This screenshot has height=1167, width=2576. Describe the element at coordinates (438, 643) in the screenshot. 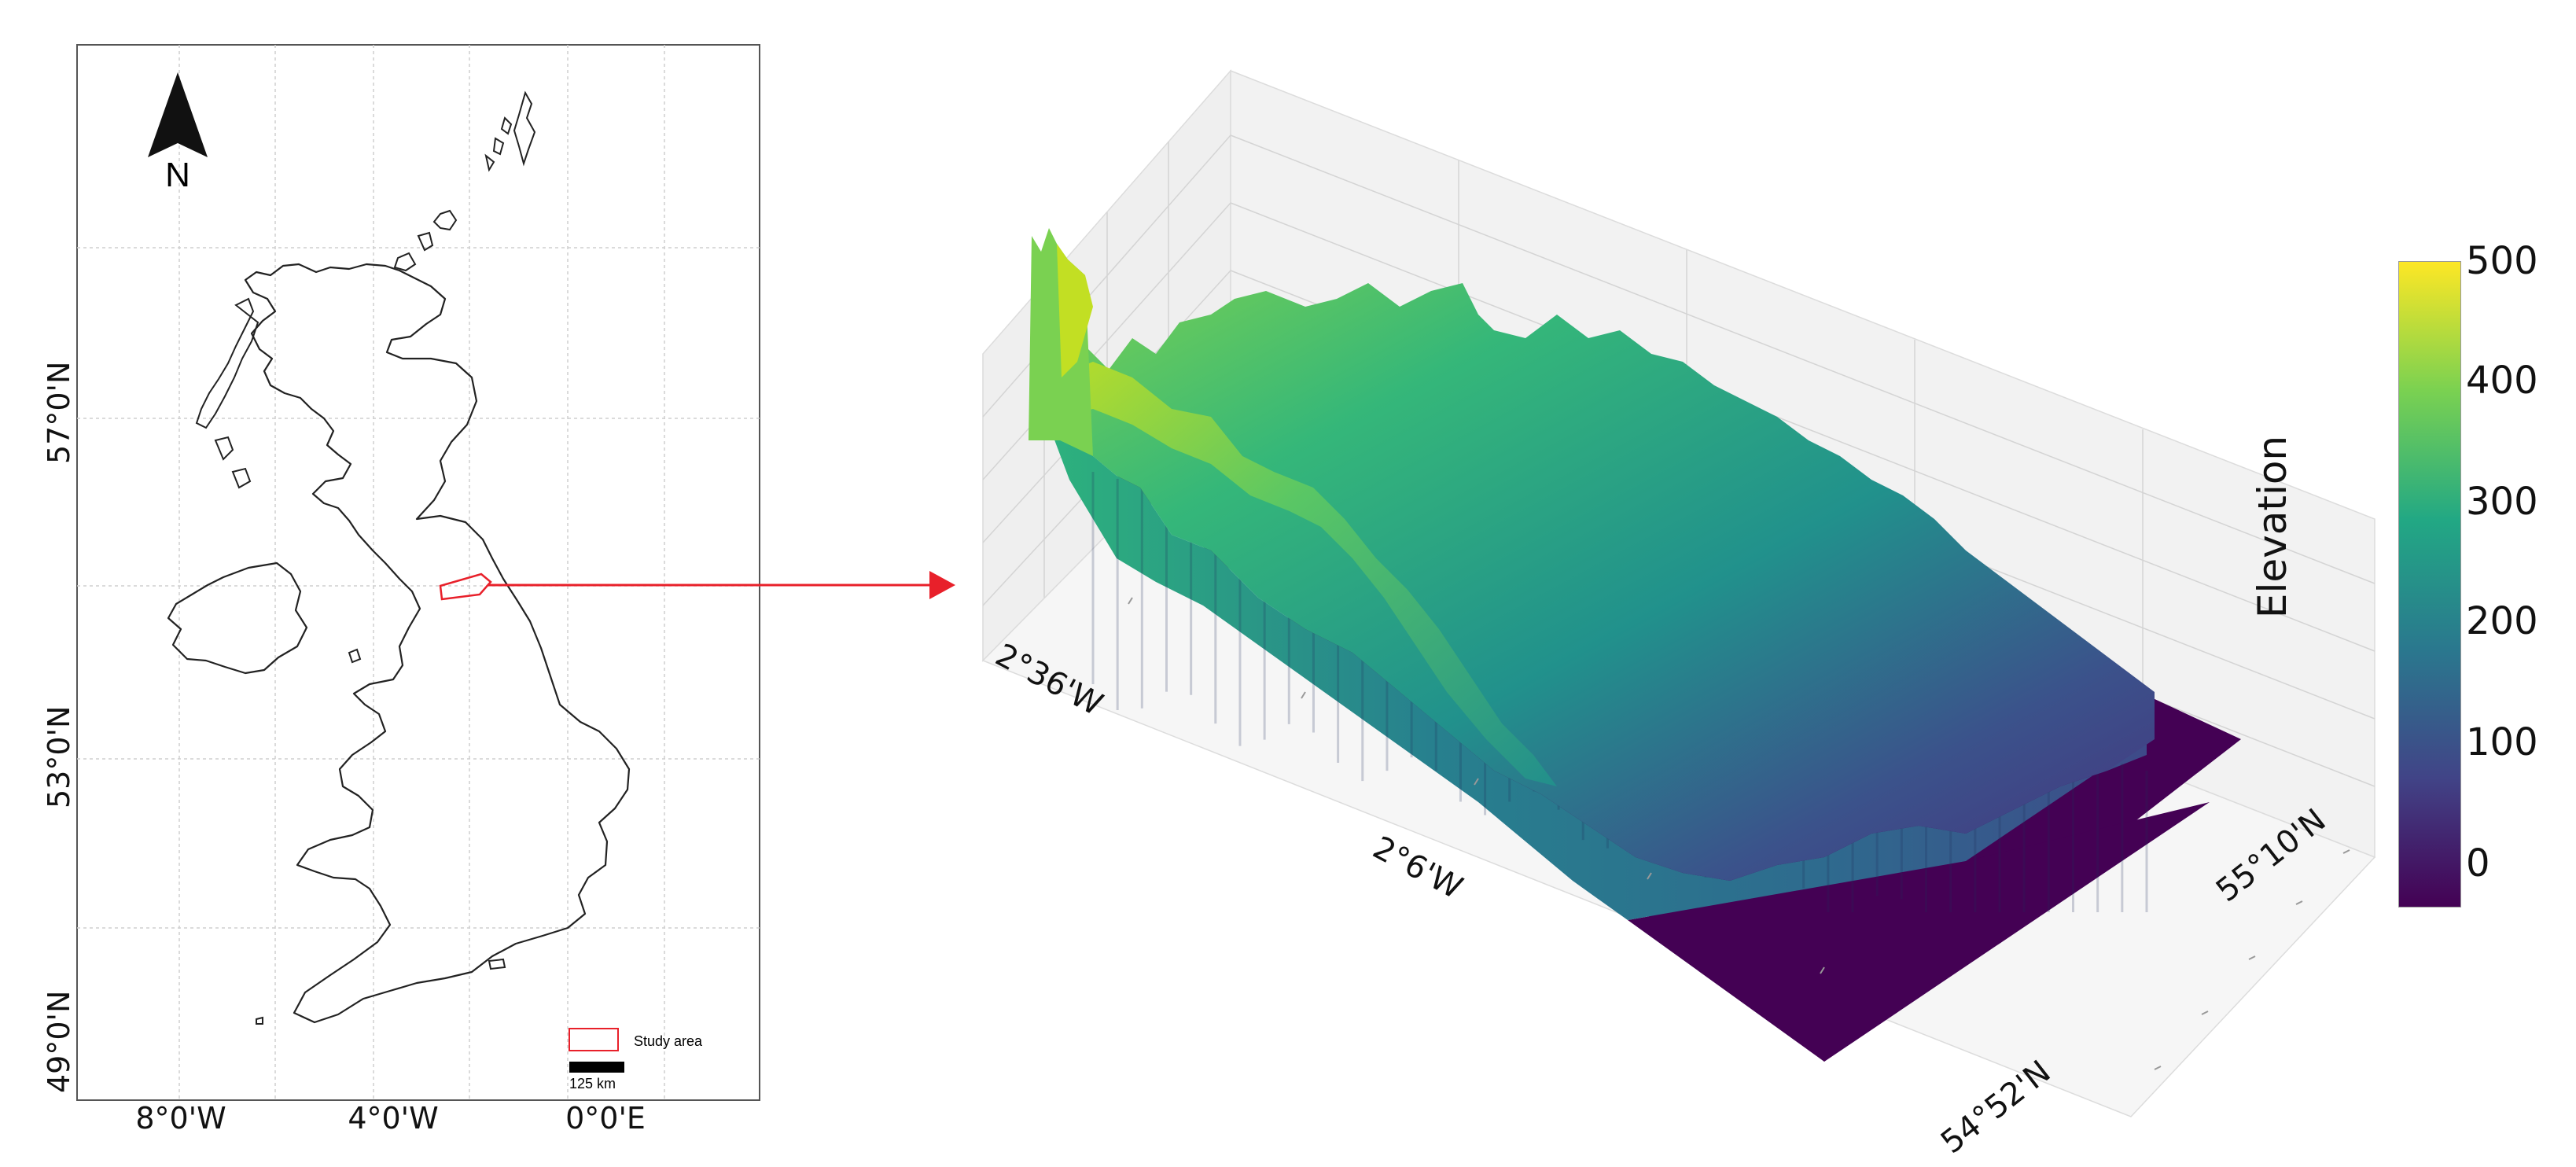

I see `great-britain-outline` at that location.